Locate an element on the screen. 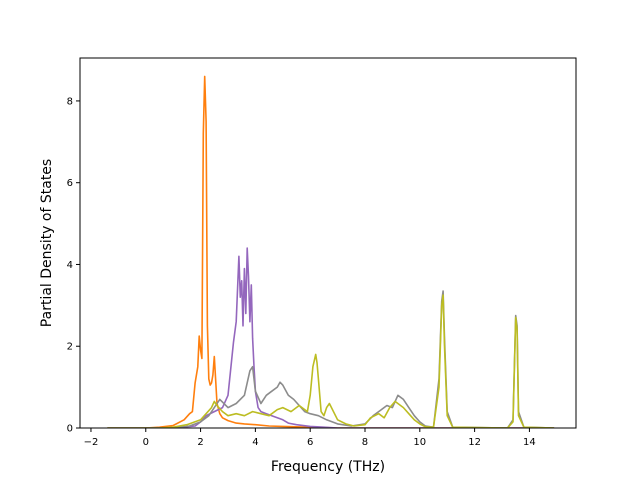 The image size is (640, 480). x-tick-label: 10 is located at coordinates (419, 442).